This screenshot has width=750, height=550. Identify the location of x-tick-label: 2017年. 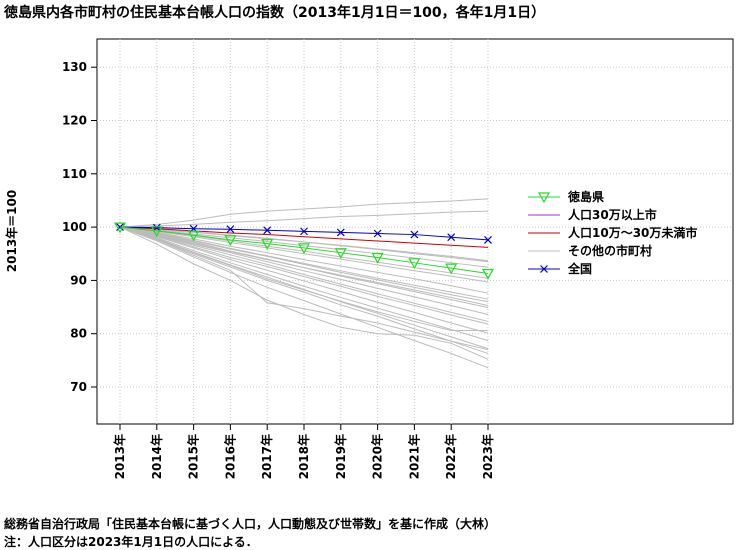
(266, 456).